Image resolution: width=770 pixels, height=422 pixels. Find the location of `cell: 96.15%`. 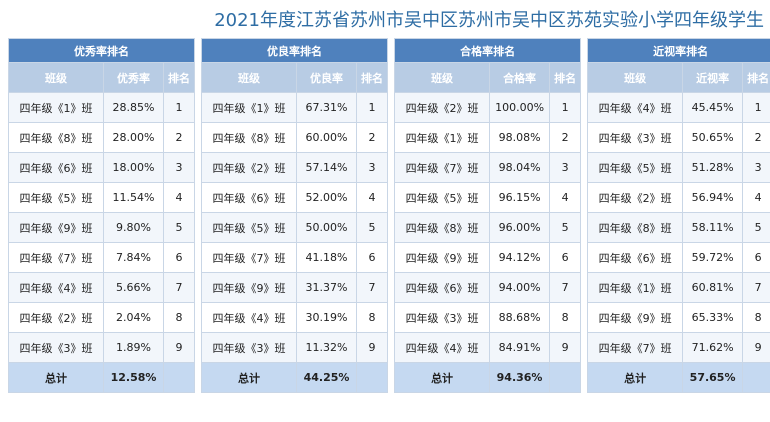

cell: 96.15% is located at coordinates (520, 197).